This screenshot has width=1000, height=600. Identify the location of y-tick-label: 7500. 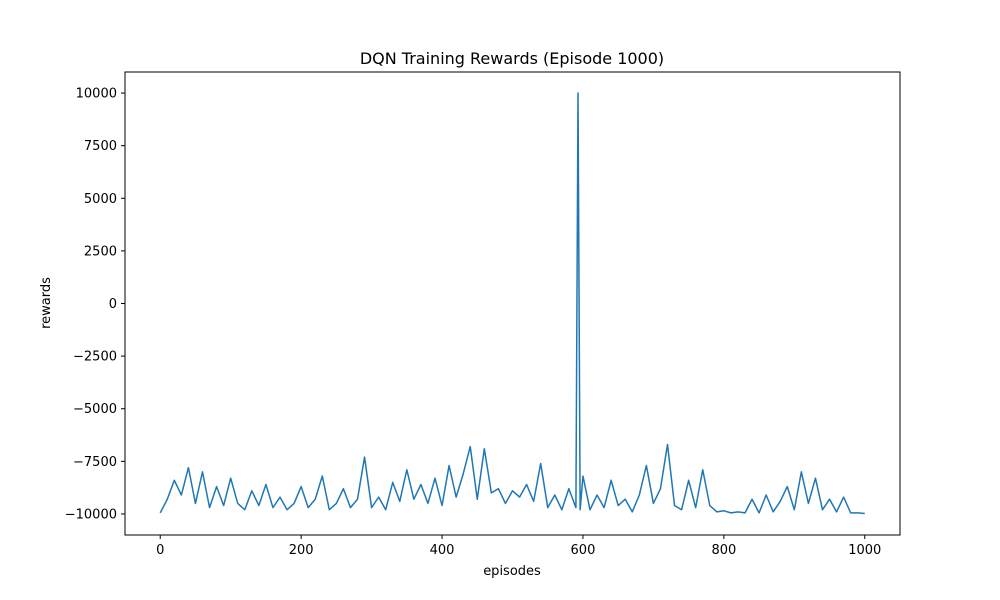
(100, 146).